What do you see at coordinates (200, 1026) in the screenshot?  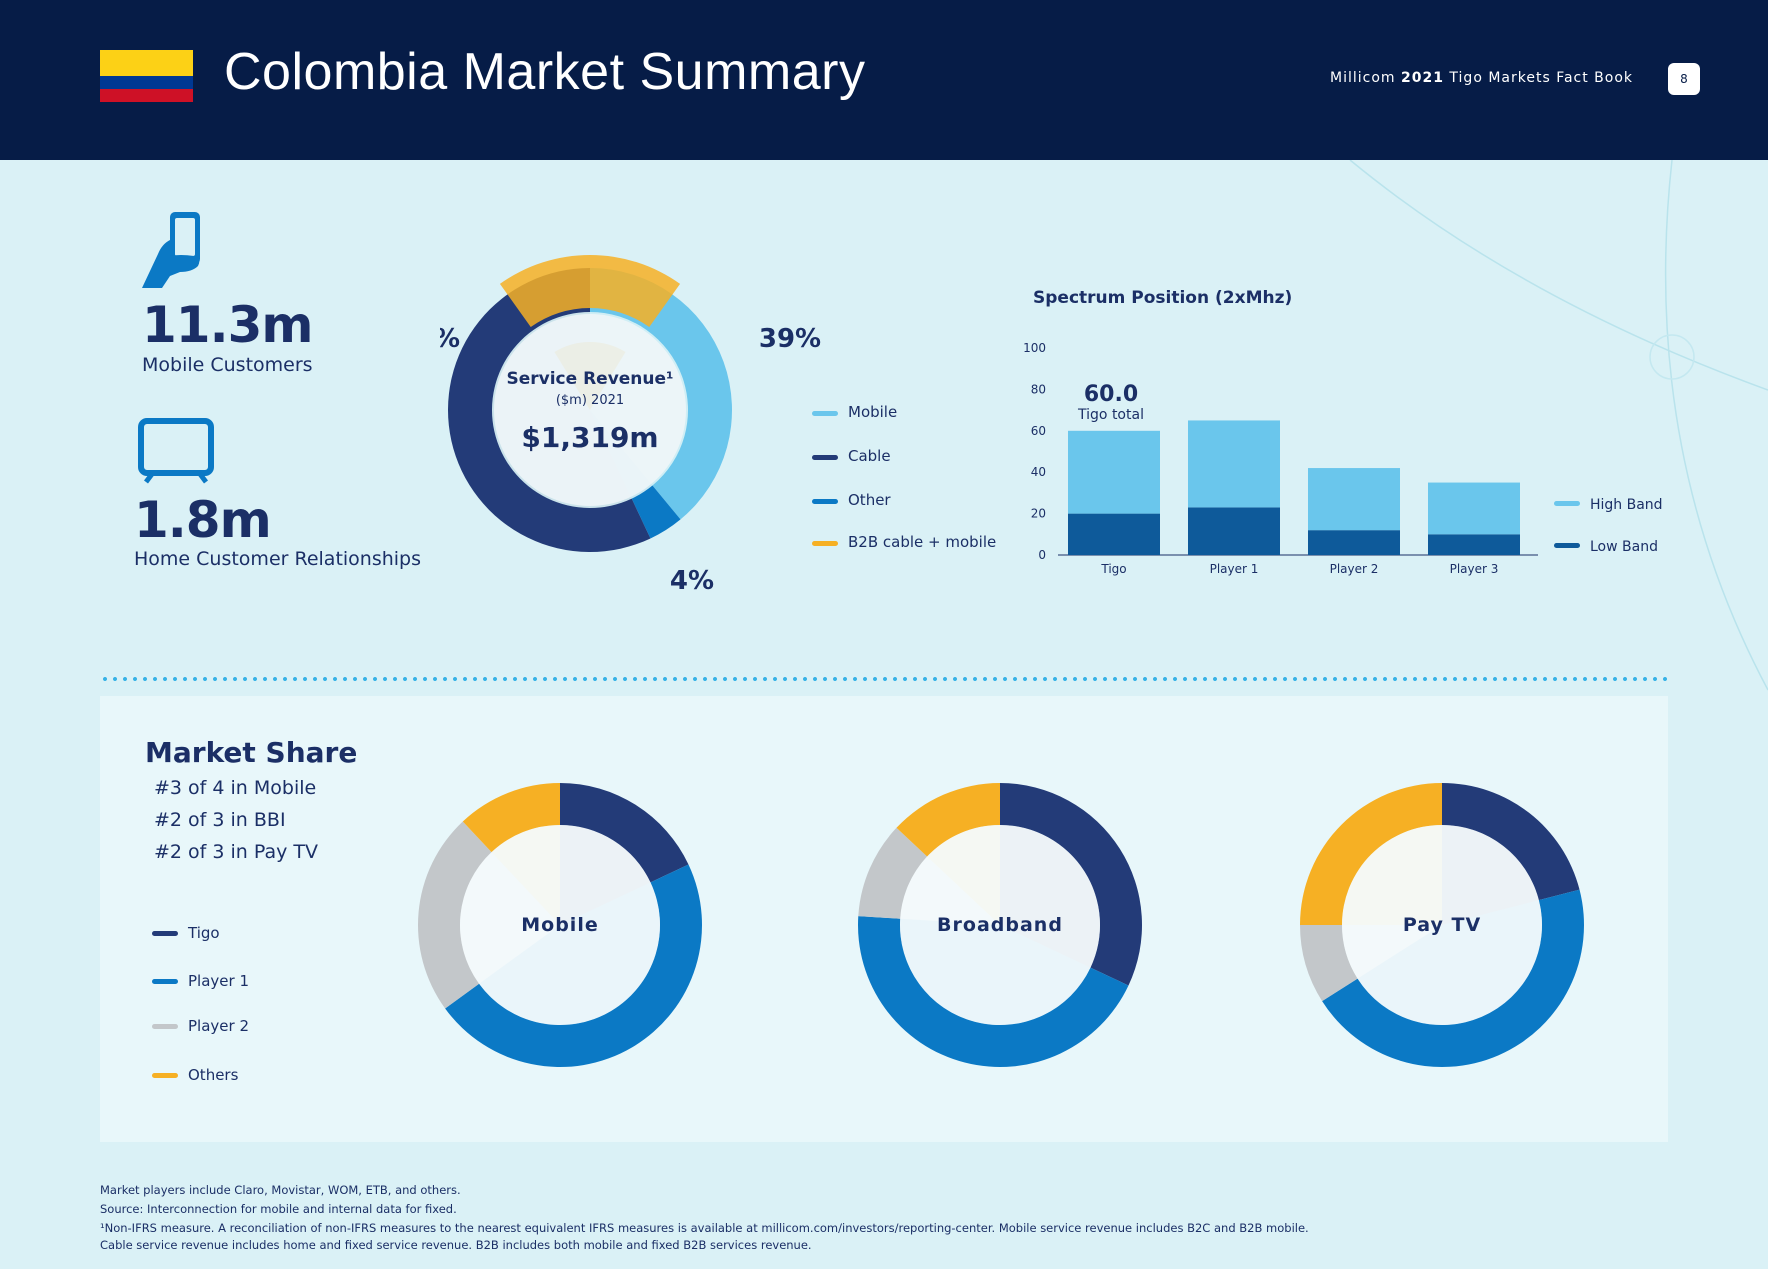 I see `legend-player-2: Player 2` at bounding box center [200, 1026].